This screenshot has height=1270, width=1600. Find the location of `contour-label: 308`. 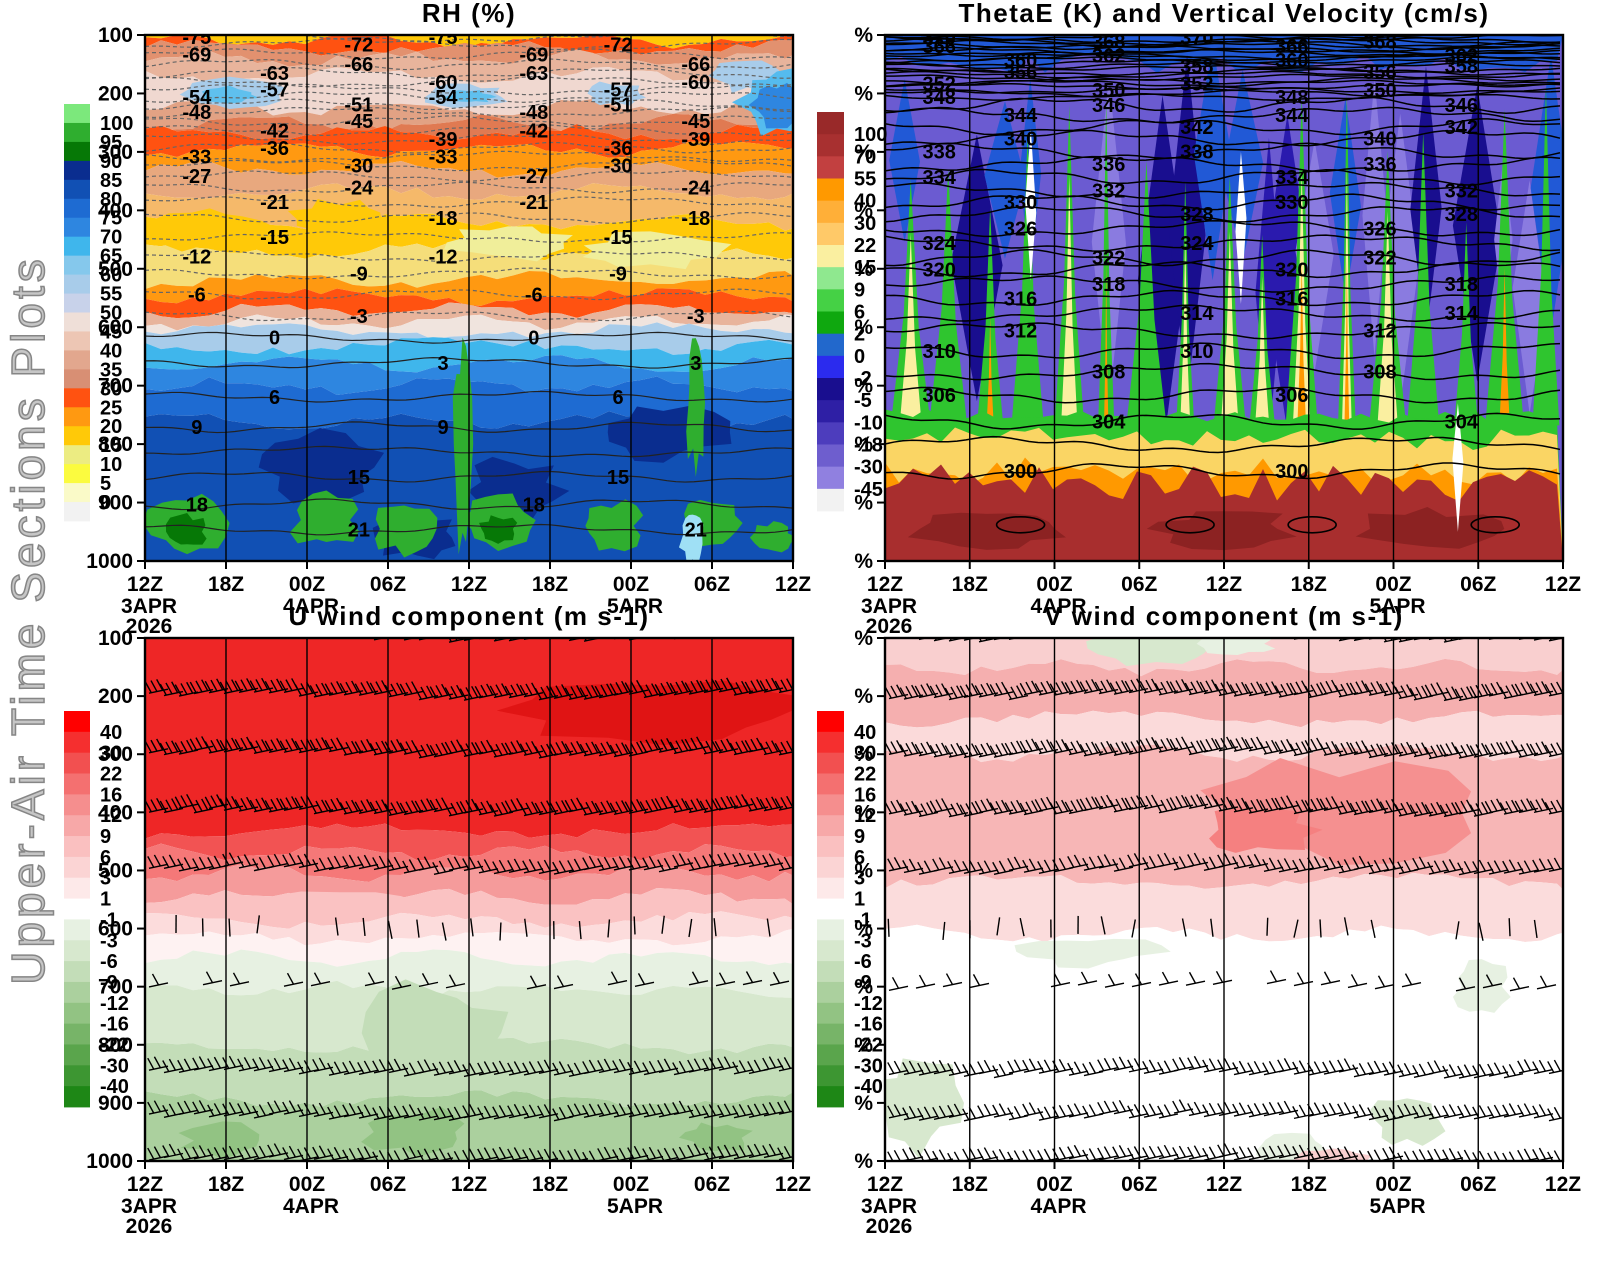

contour-label: 308 is located at coordinates (1108, 373).